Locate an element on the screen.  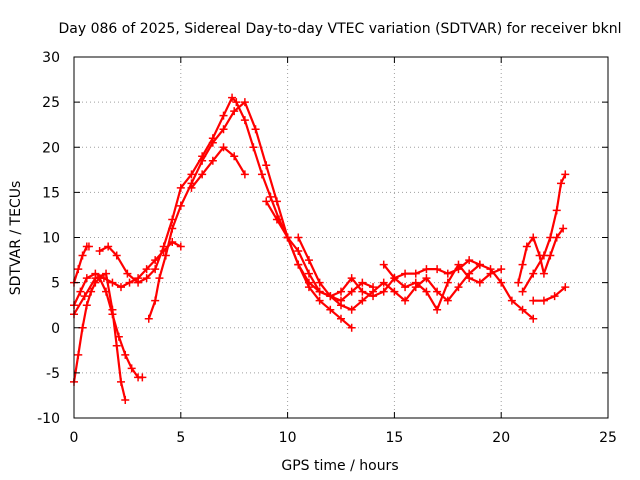
y-tick-label: 5 is located at coordinates (55, 284).